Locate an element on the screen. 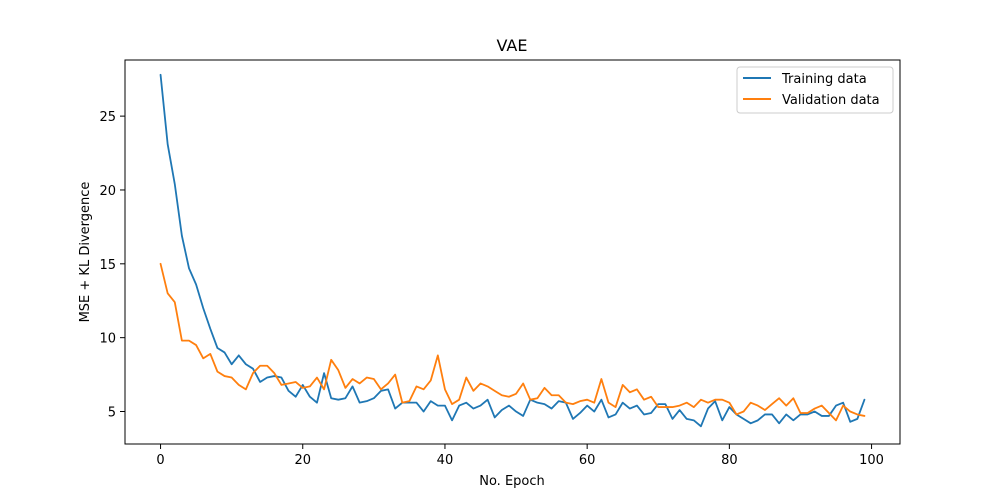 The height and width of the screenshot is (500, 1000). x-axis-label: No. Epoch is located at coordinates (512, 481).